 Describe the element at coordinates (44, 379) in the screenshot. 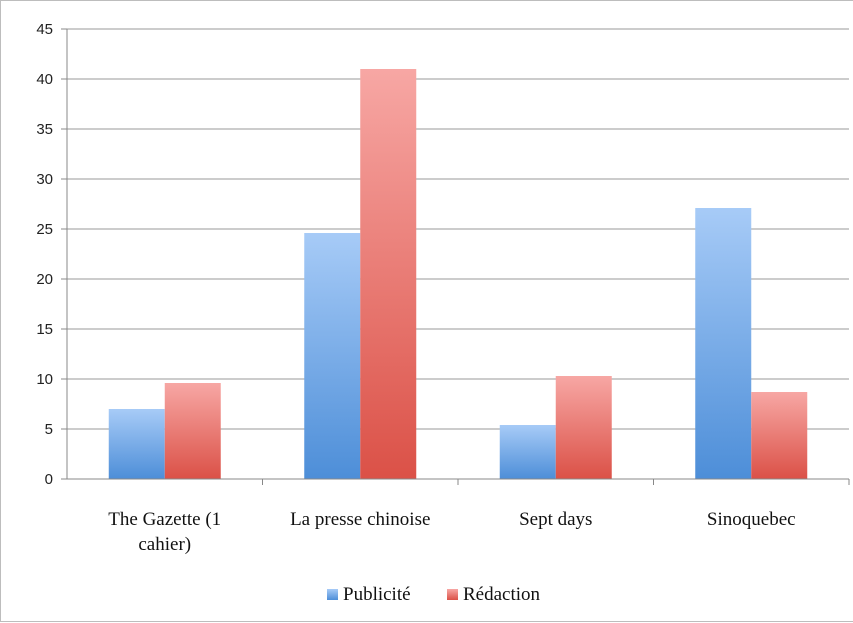

I see `y-tick-label: 10` at that location.